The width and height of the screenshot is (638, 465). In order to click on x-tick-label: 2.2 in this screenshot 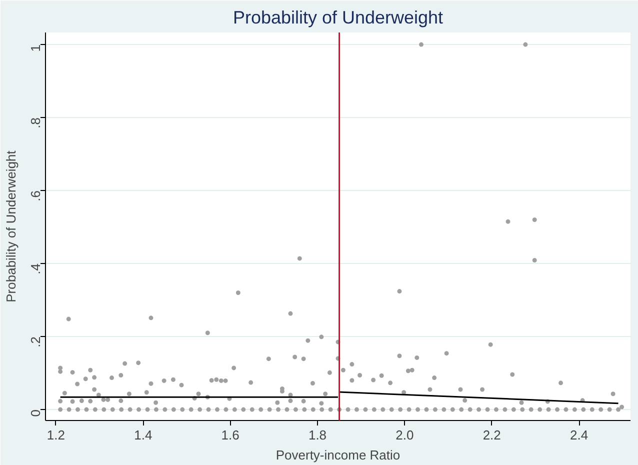, I will do `click(491, 435)`.